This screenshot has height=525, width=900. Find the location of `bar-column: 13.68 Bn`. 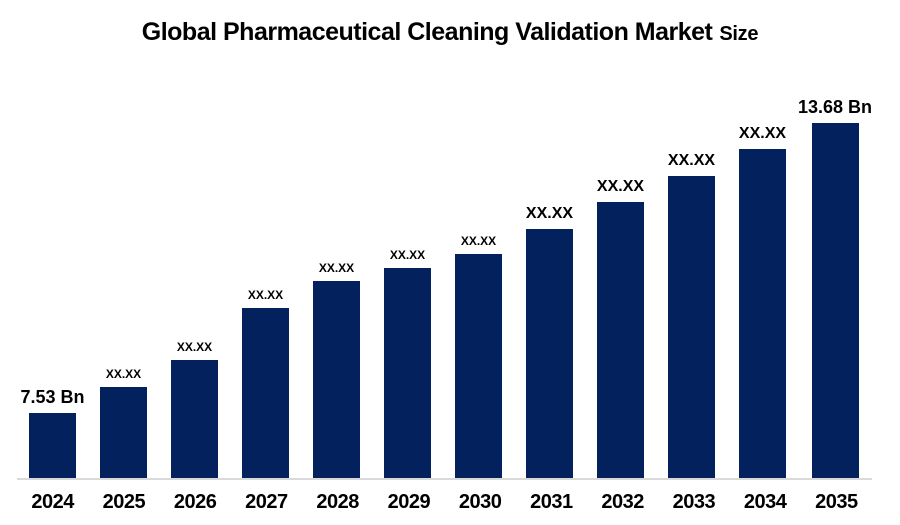

bar-column: 13.68 Bn is located at coordinates (835, 288).